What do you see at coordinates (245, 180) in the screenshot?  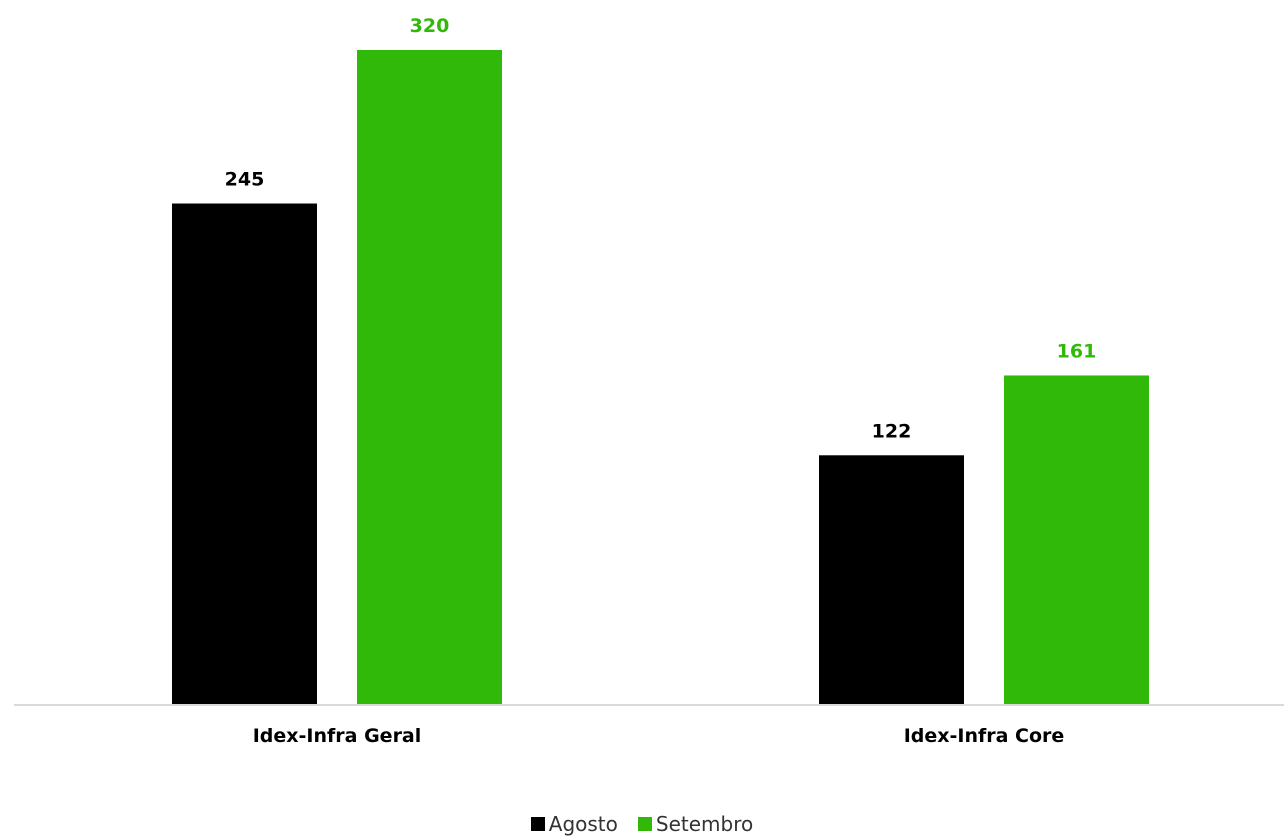 I see `data-label-agosto-idex-infra-geral: 245` at bounding box center [245, 180].